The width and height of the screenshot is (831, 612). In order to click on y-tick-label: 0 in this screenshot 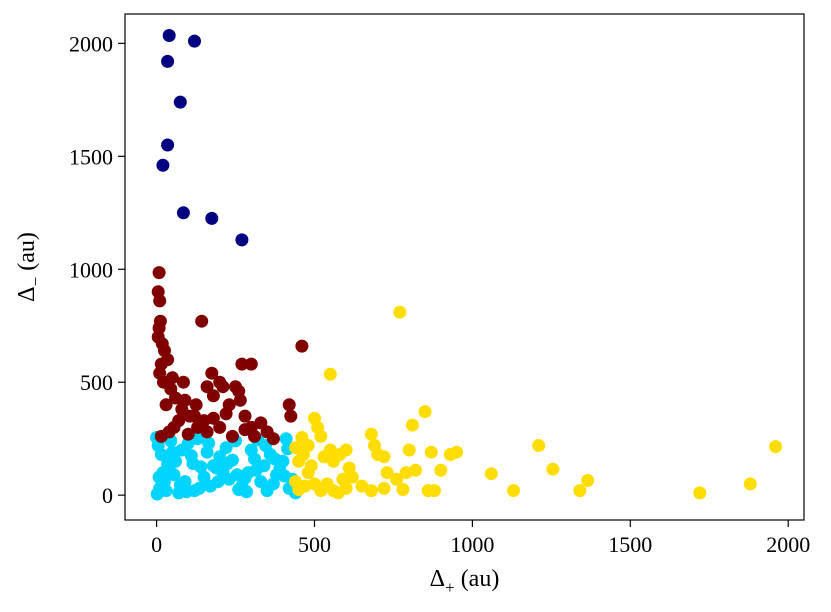, I will do `click(107, 495)`.